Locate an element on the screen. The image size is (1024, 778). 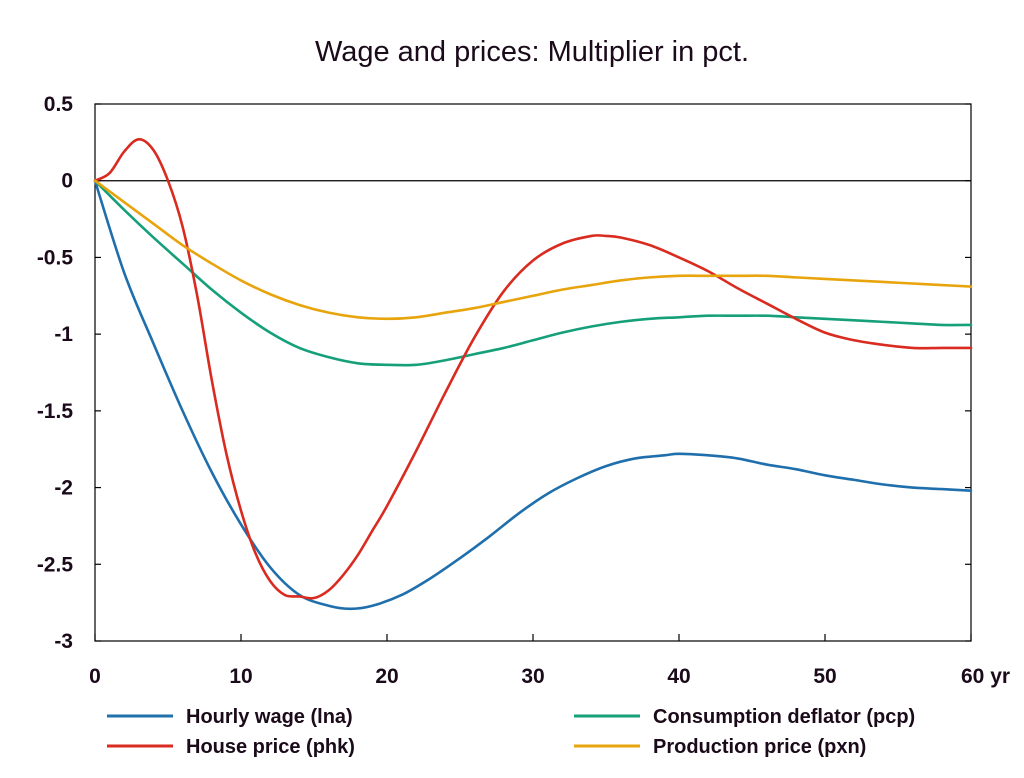
y-tick-label: -1.5 is located at coordinates (55, 411).